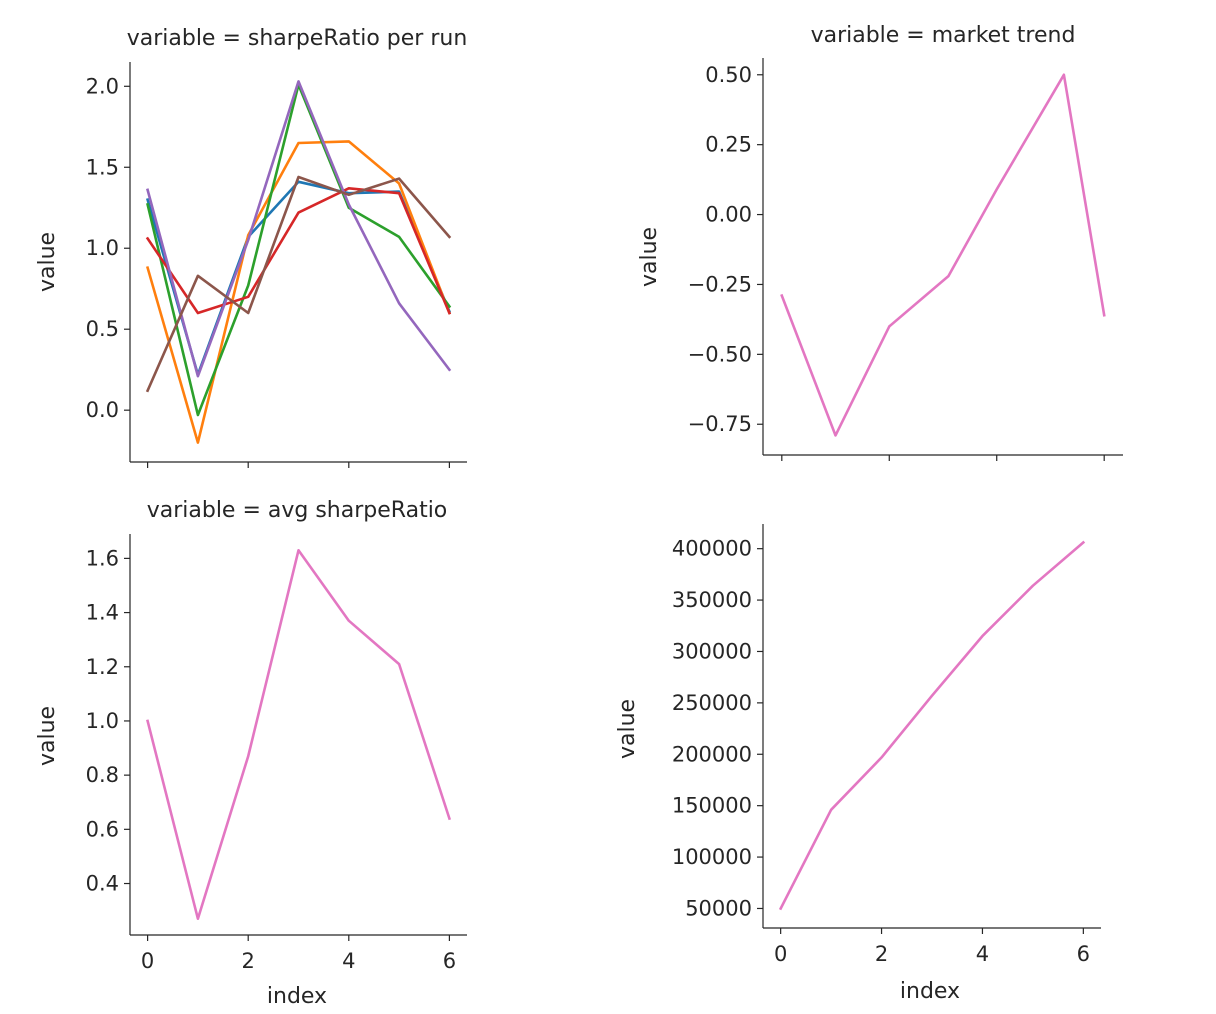 This screenshot has width=1216, height=1014. What do you see at coordinates (712, 754) in the screenshot?
I see `y-tick-label: 200000` at bounding box center [712, 754].